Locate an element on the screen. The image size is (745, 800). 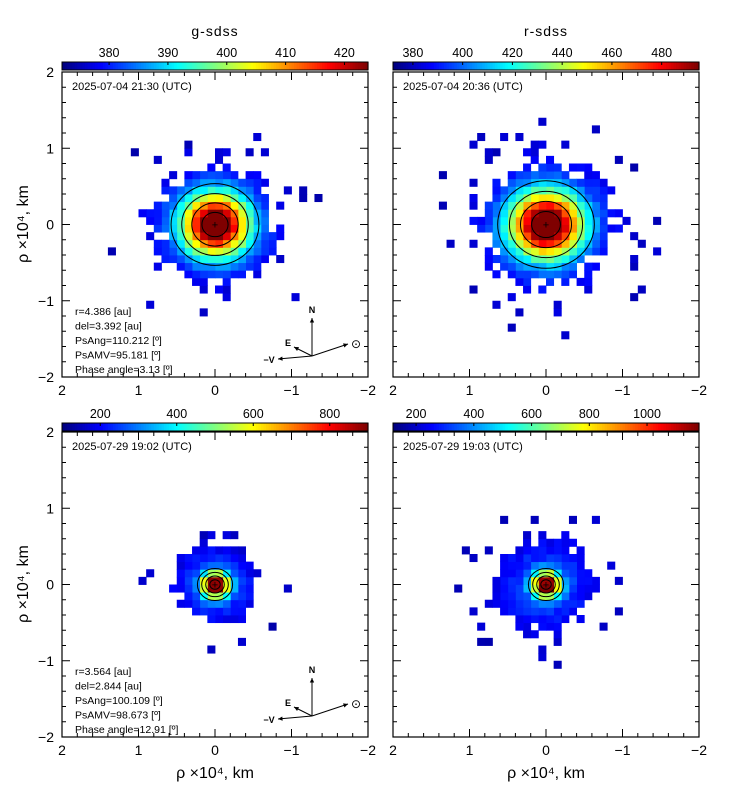
sun-symbol: ⊙ is located at coordinates (356, 704).